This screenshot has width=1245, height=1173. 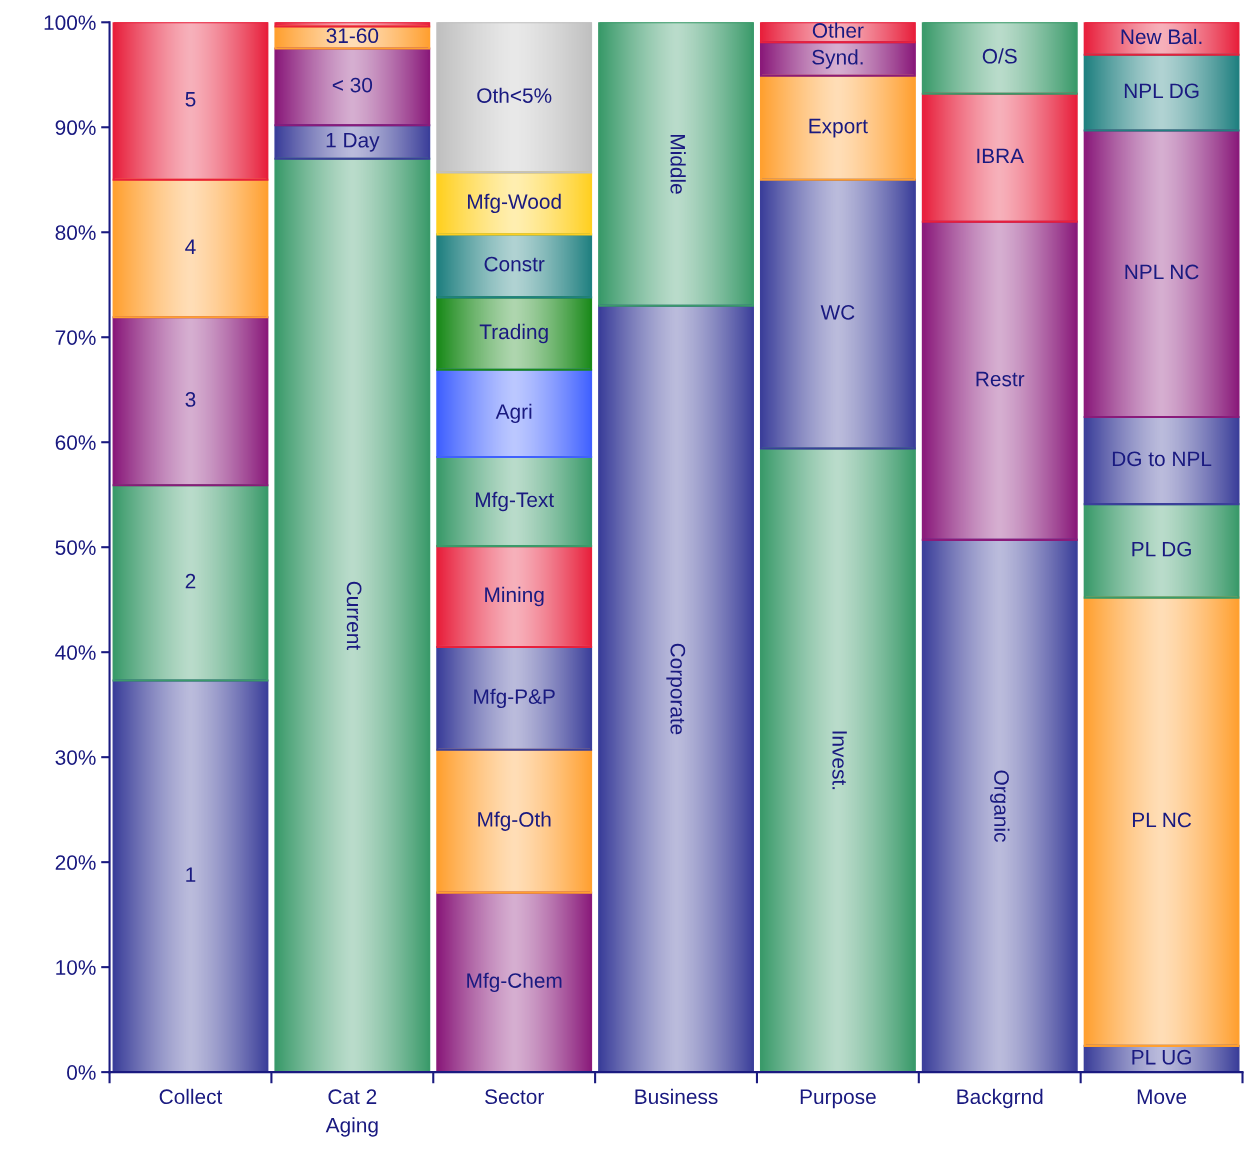 I want to click on series-label: 4, so click(x=190, y=246).